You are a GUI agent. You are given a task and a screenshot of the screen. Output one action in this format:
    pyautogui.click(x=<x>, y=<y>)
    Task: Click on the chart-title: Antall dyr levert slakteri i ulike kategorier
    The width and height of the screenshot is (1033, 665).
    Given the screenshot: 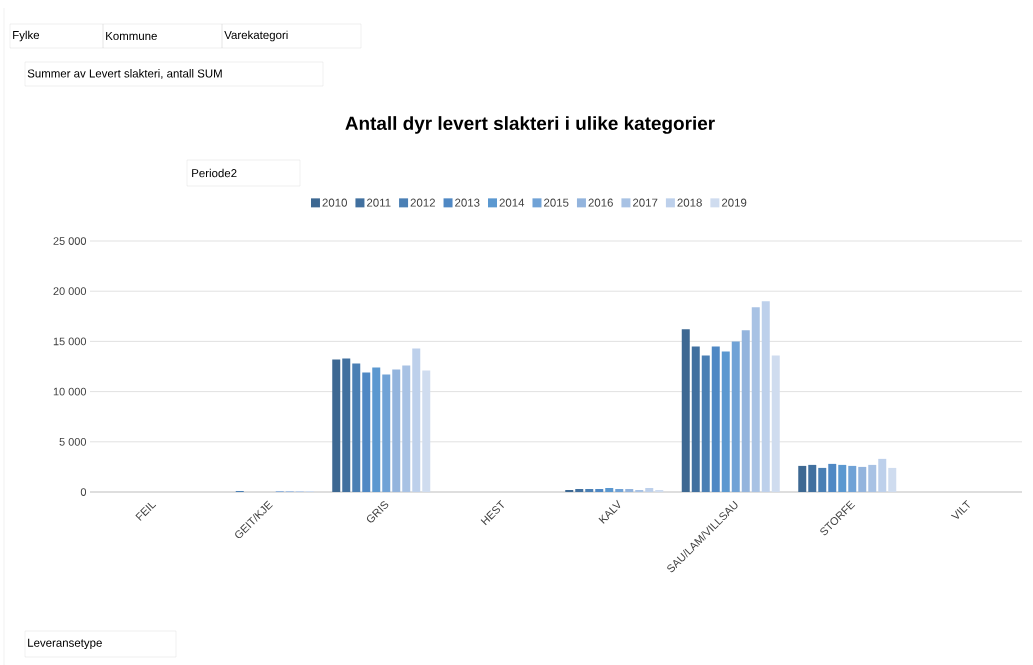 What is the action you would take?
    pyautogui.click(x=530, y=125)
    